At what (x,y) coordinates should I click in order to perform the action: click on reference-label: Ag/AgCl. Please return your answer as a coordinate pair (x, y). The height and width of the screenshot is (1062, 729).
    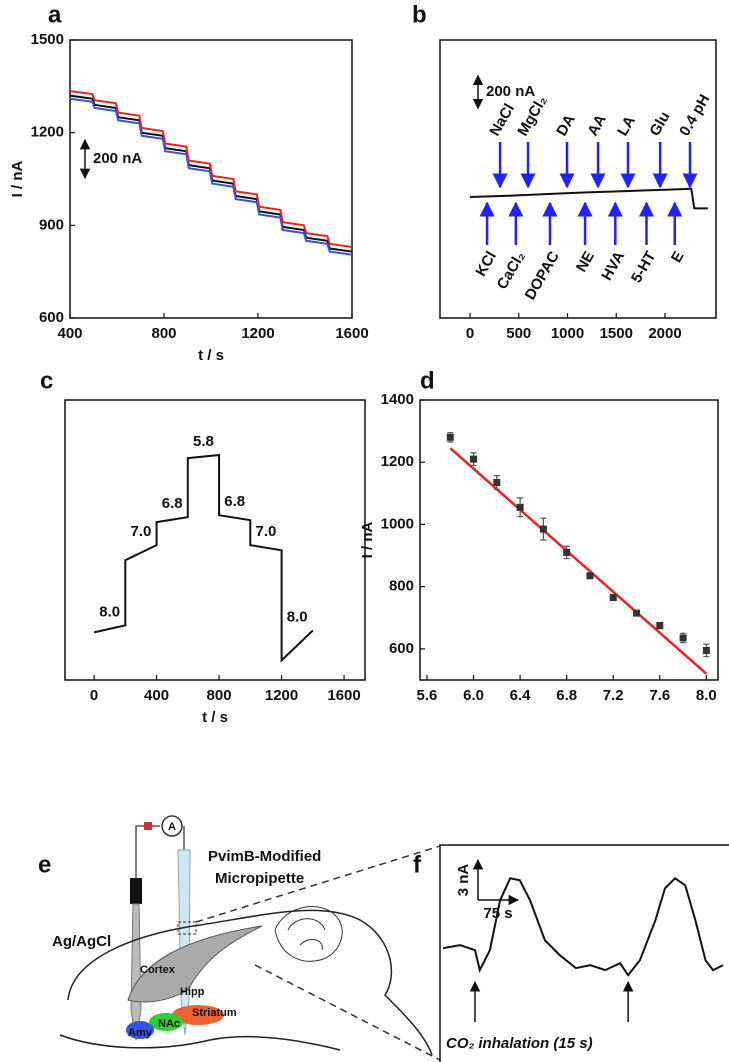
    Looking at the image, I should click on (81, 941).